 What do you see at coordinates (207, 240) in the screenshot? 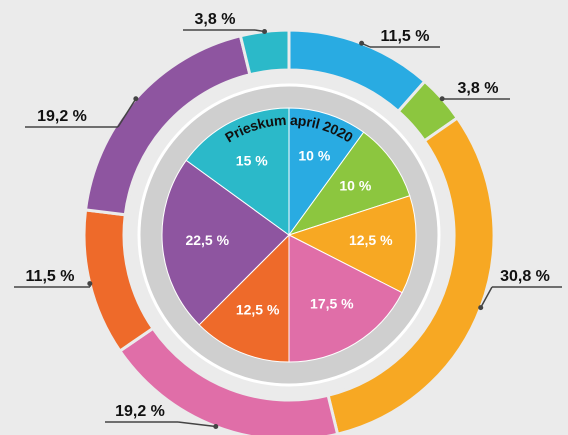
I see `inner-label: 22,5 %` at bounding box center [207, 240].